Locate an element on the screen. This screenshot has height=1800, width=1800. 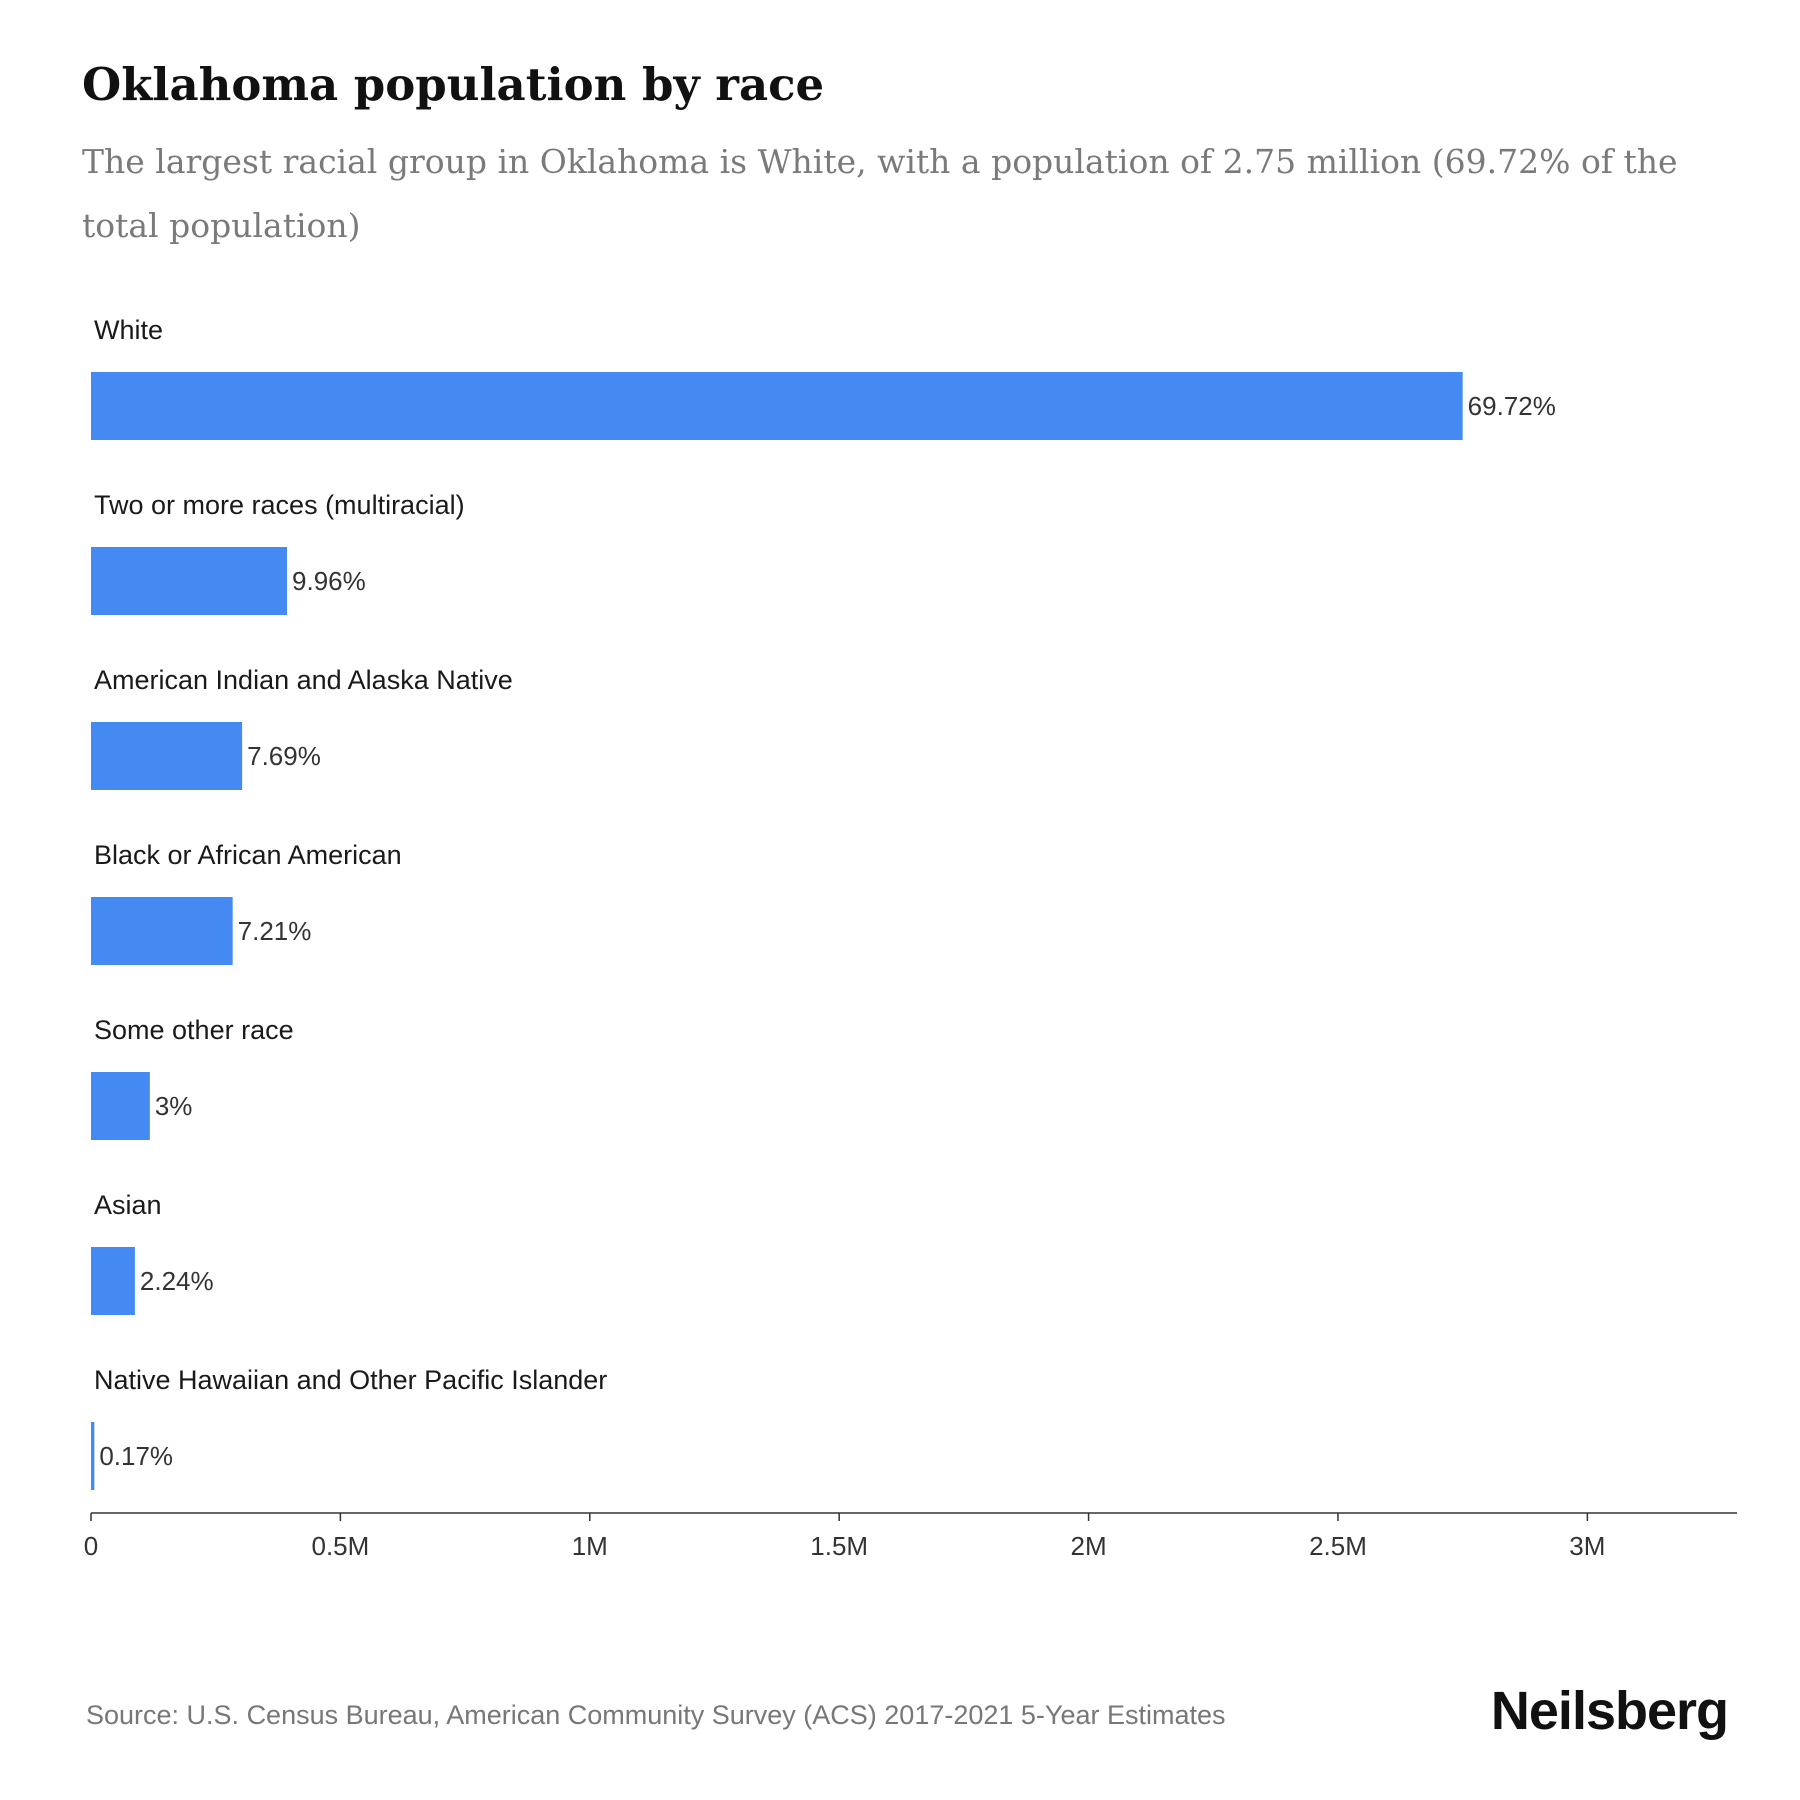
x-tick-label: 1.5M is located at coordinates (839, 1546).